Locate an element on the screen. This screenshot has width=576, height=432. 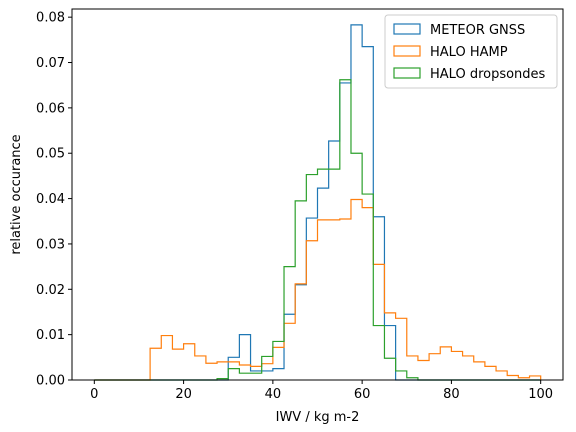
legend-box is located at coordinates (471, 51).